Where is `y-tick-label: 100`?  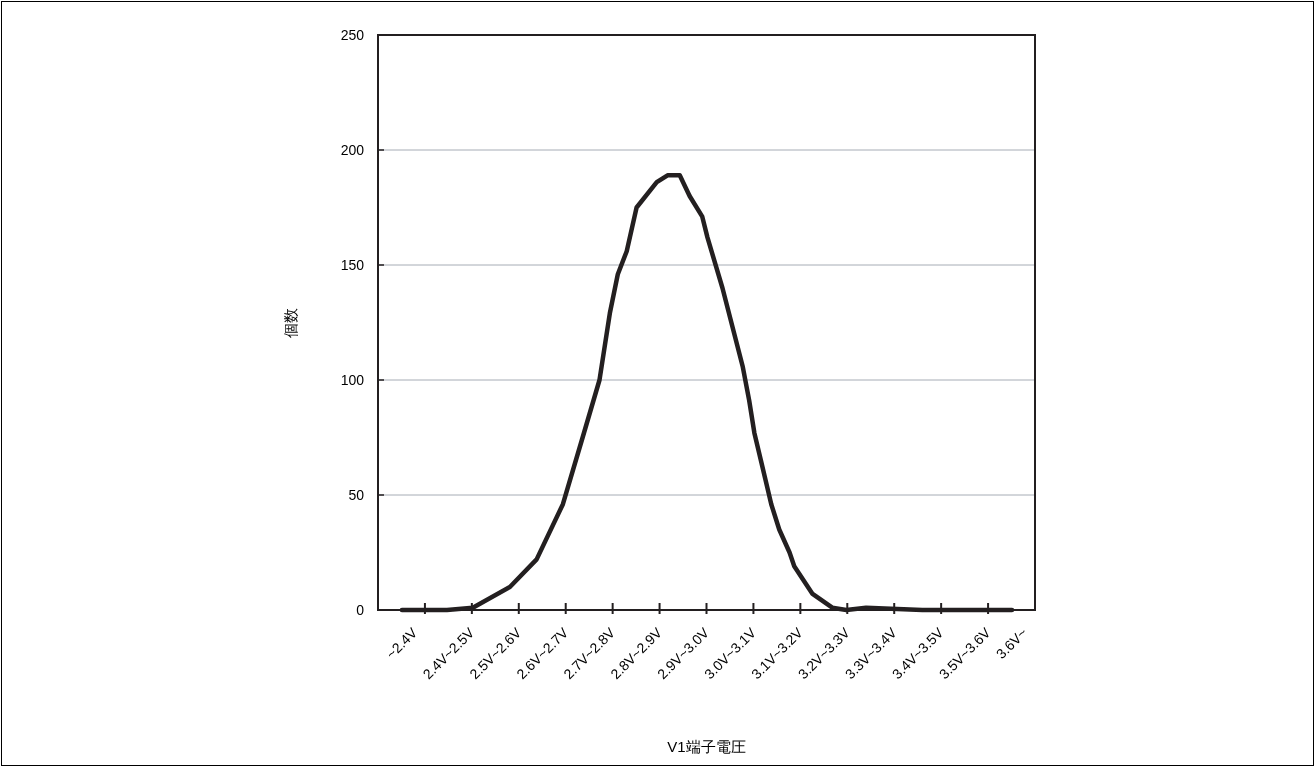
y-tick-label: 100 is located at coordinates (352, 380).